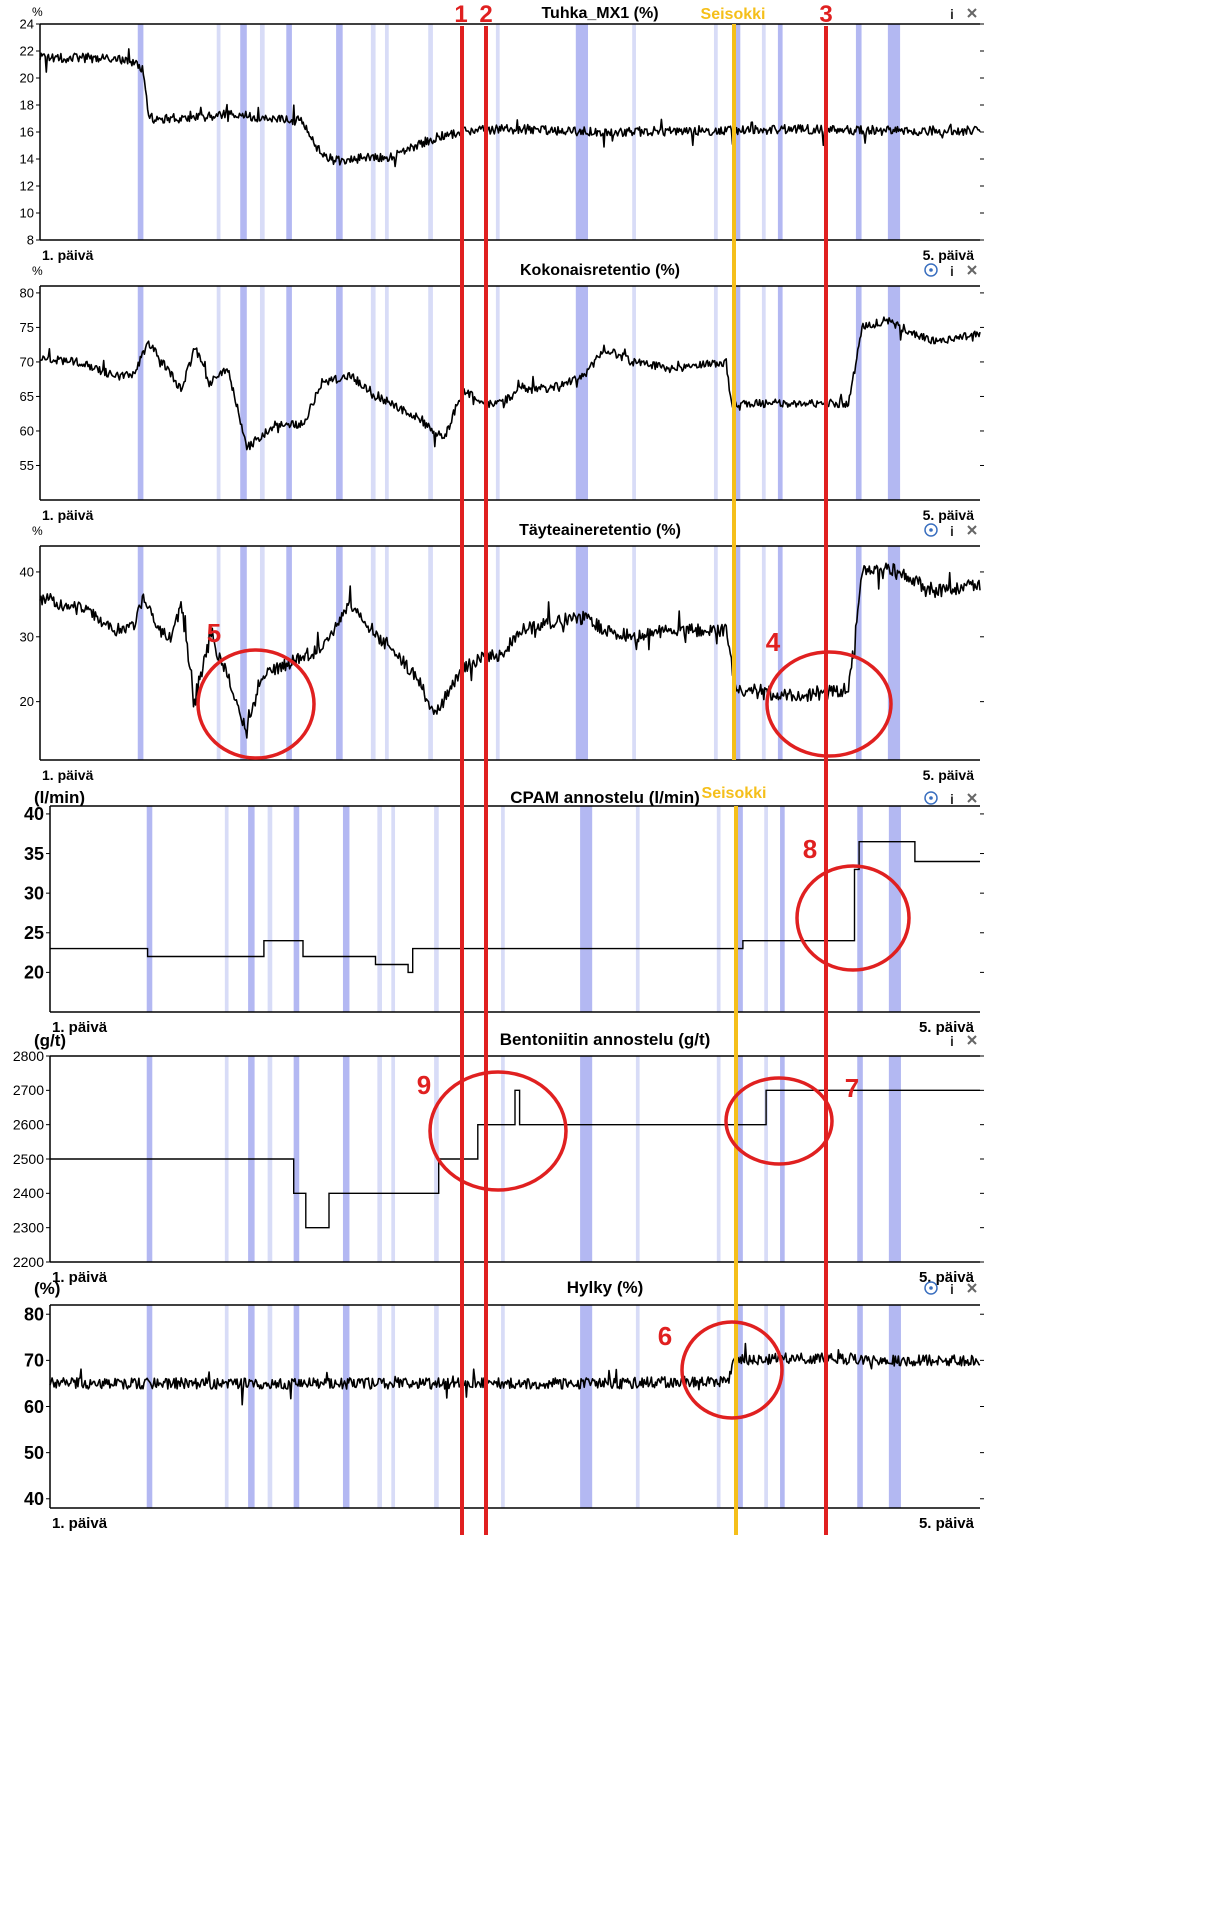 Image resolution: width=1211 pixels, height=1913 pixels. Describe the element at coordinates (34, 1407) in the screenshot. I see `y-tick-label: 60` at that location.